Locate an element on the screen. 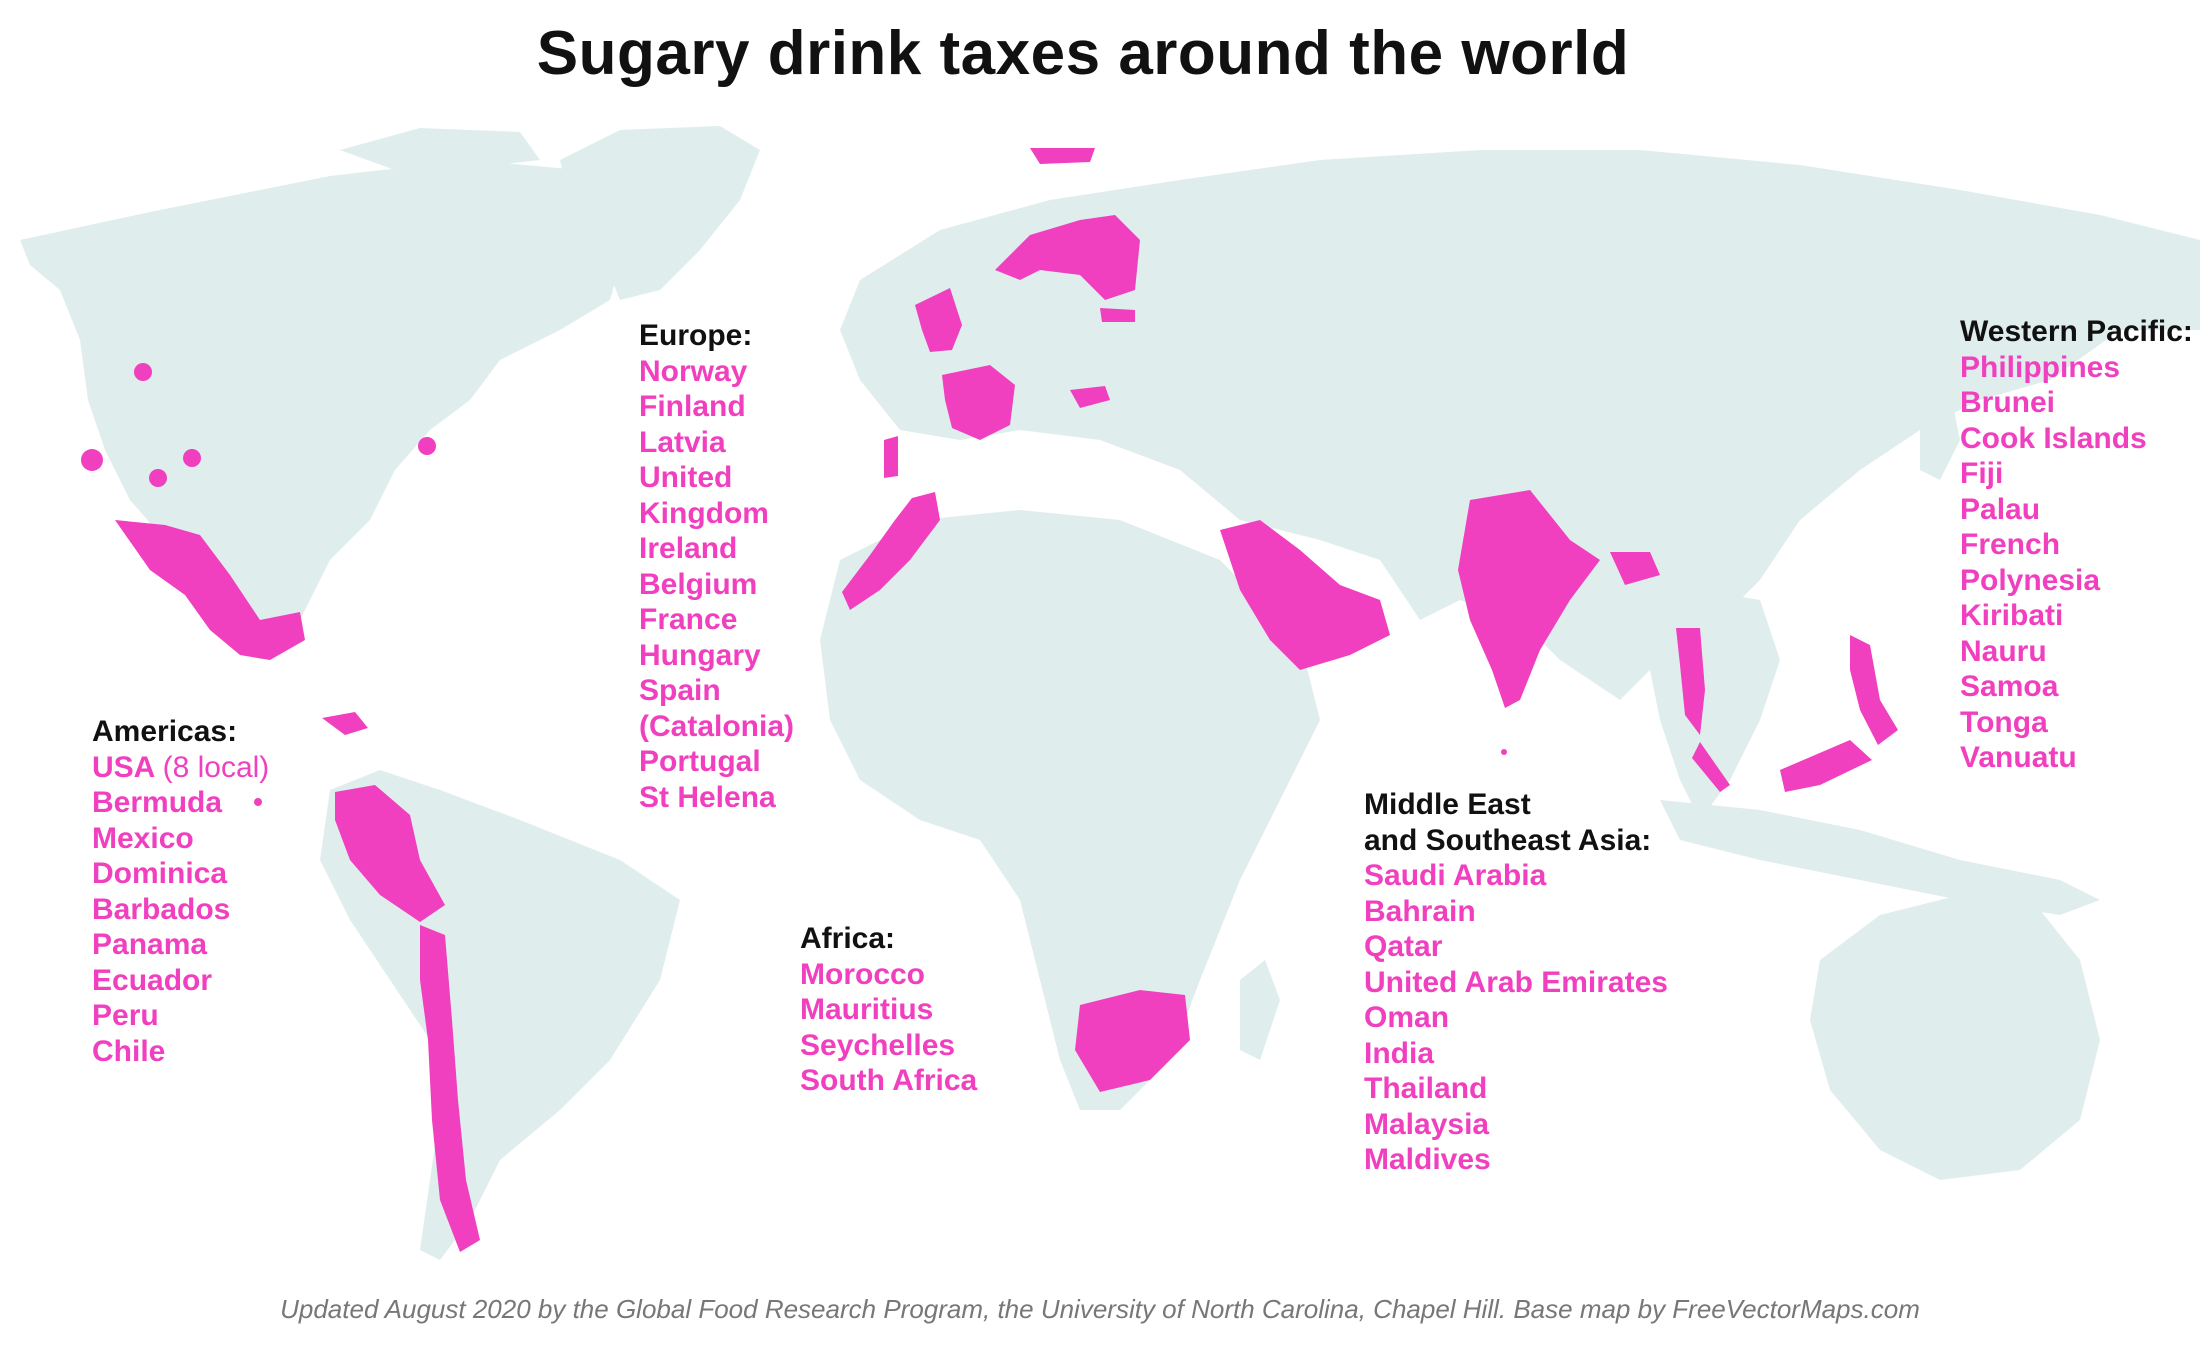 This screenshot has width=2200, height=1360. country-item: Samoa is located at coordinates (2009, 686).